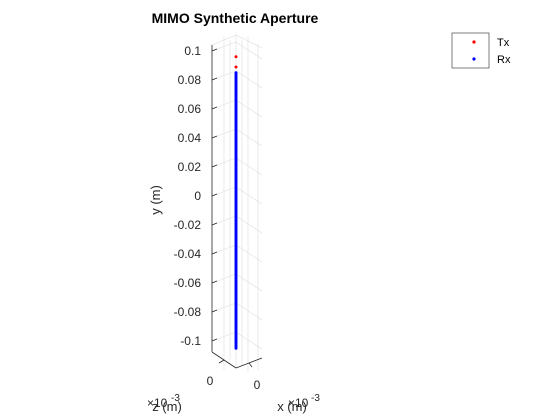 The height and width of the screenshot is (420, 560). I want to click on x-tick-label: 0, so click(257, 385).